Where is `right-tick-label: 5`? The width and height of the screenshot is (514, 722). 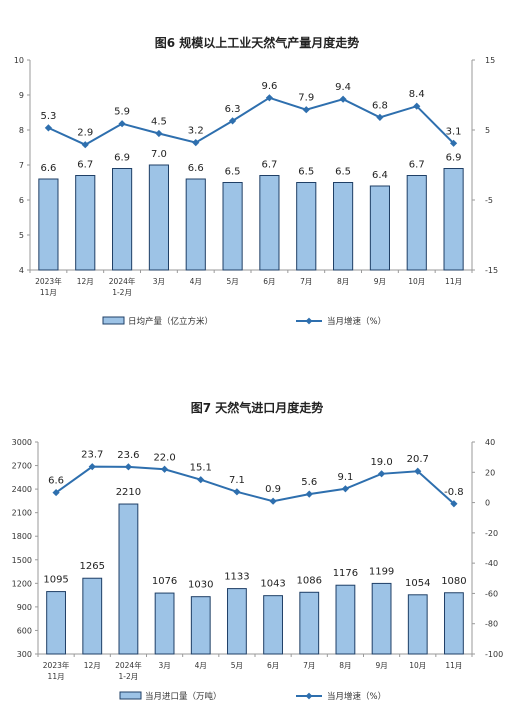 right-tick-label: 5 is located at coordinates (487, 130).